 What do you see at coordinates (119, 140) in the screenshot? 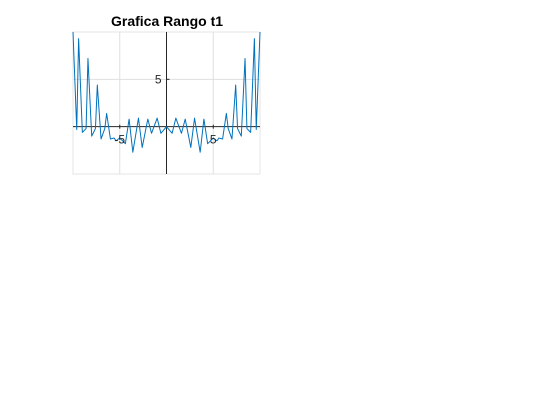
I see `x-tick-label: -5` at bounding box center [119, 140].